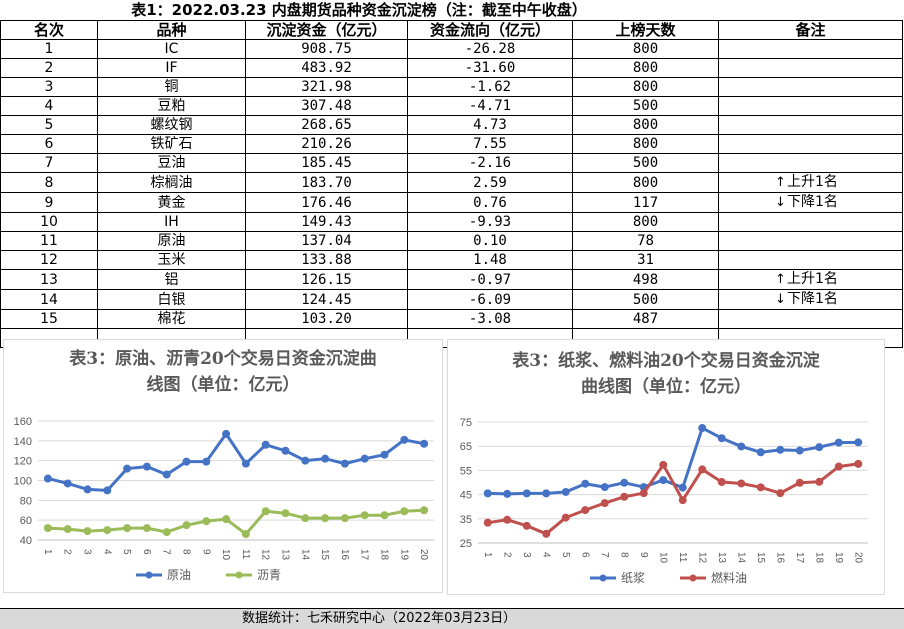  I want to click on x-tick-label: 2, so click(506, 555).